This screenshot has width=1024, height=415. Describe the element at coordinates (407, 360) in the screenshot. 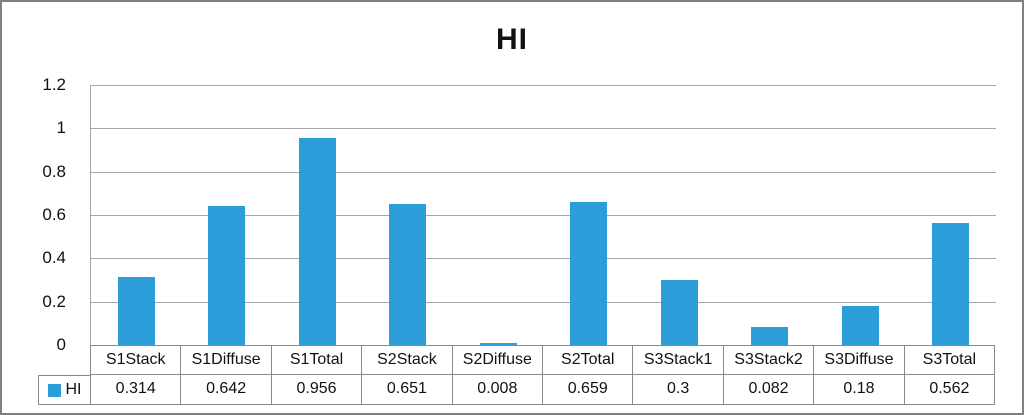

I see `category-cell: S2Stack` at that location.